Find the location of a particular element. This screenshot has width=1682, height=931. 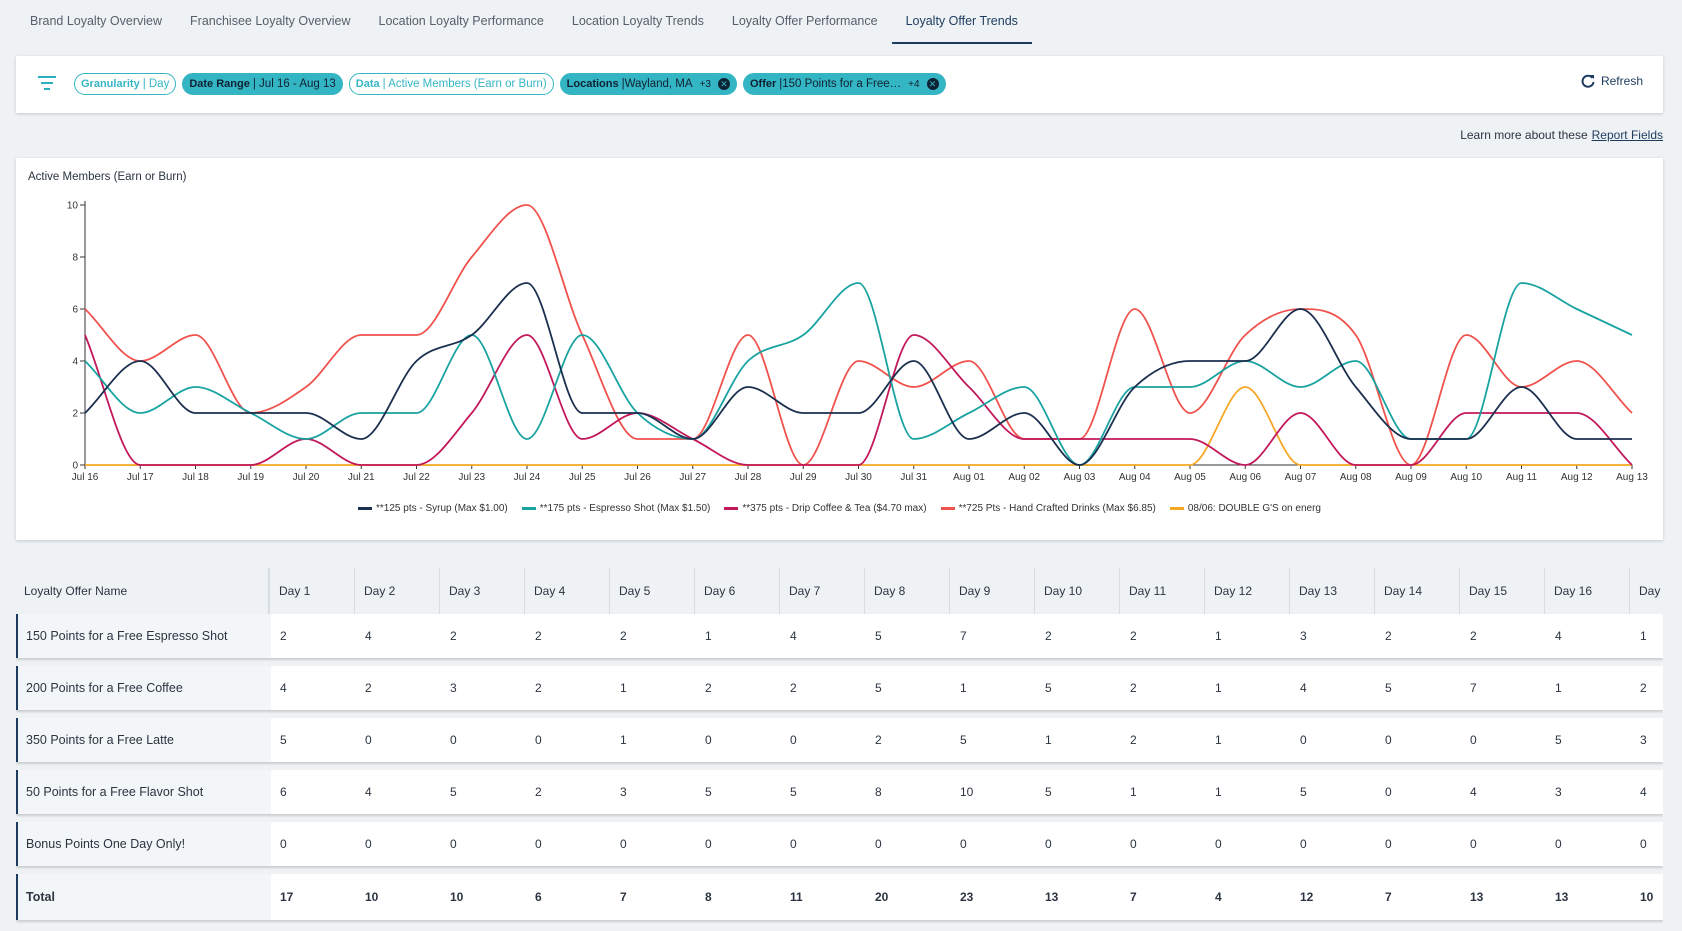

filter-chip: Granularity | Day is located at coordinates (125, 84).